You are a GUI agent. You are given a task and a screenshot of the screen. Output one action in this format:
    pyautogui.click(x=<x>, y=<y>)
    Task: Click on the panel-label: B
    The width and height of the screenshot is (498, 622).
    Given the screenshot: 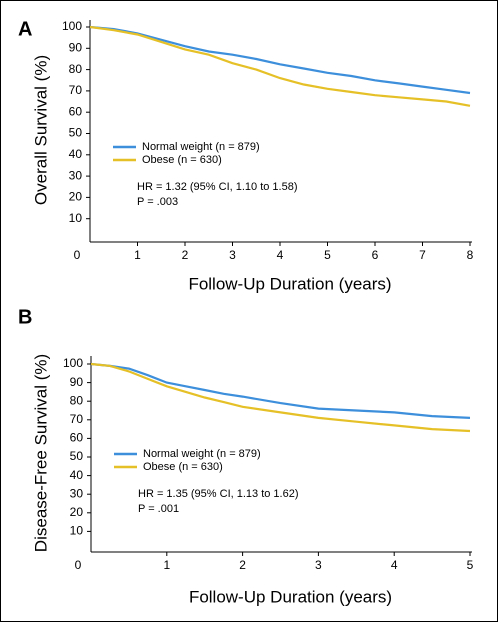 What is the action you would take?
    pyautogui.click(x=25, y=317)
    